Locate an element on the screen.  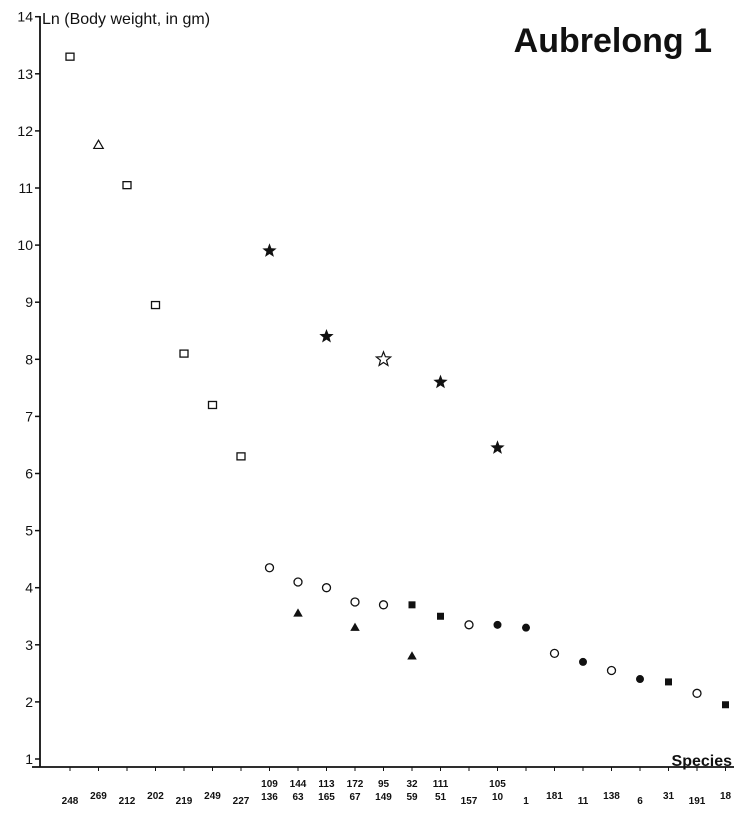
species-label: 269 is located at coordinates (98, 796).